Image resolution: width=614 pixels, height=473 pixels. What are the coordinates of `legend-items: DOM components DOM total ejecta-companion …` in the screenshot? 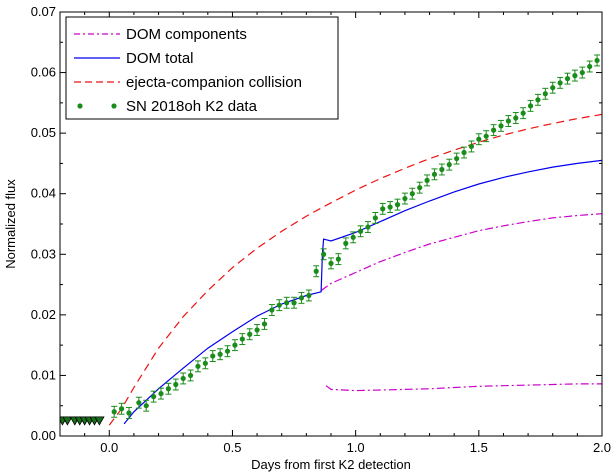 It's located at (188, 70).